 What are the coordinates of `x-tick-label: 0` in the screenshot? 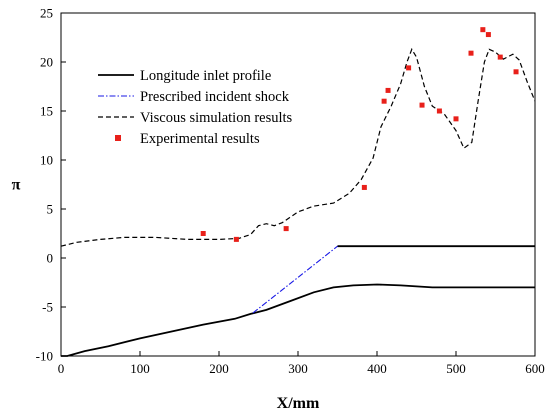 It's located at (61, 368).